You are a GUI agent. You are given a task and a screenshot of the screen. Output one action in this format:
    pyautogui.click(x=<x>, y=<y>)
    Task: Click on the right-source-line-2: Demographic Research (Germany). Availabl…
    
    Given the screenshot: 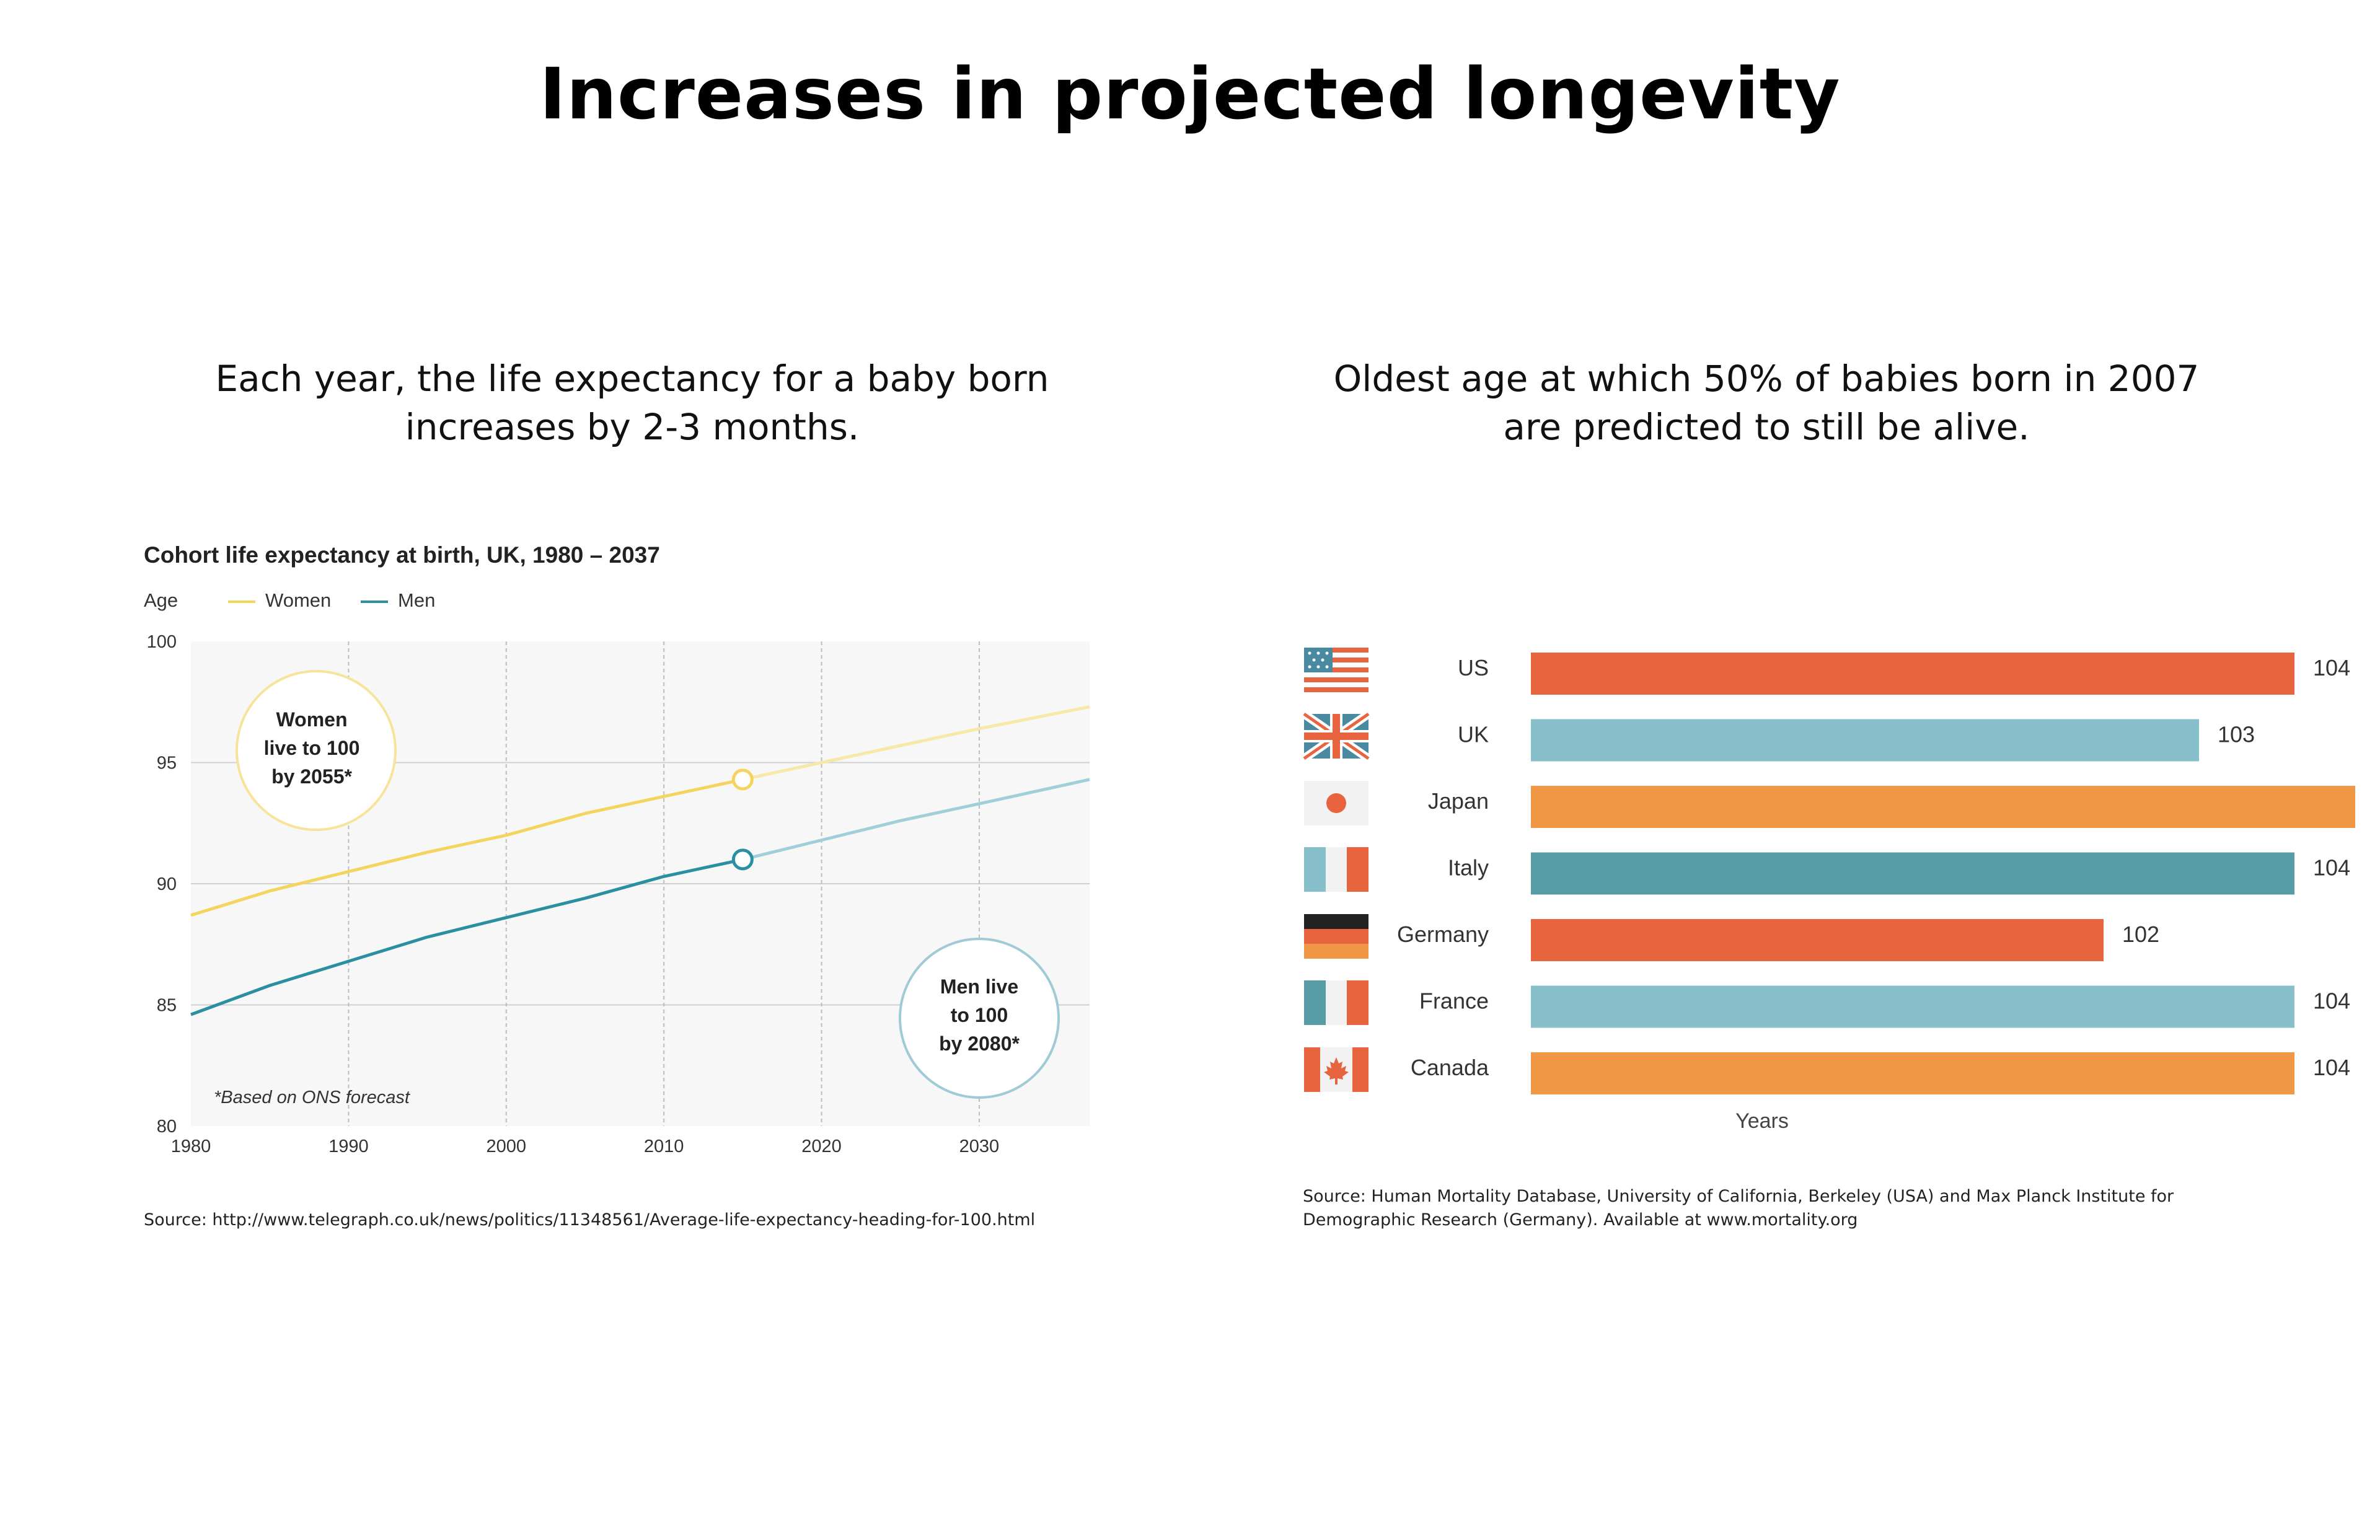 What is the action you would take?
    pyautogui.click(x=1580, y=1220)
    